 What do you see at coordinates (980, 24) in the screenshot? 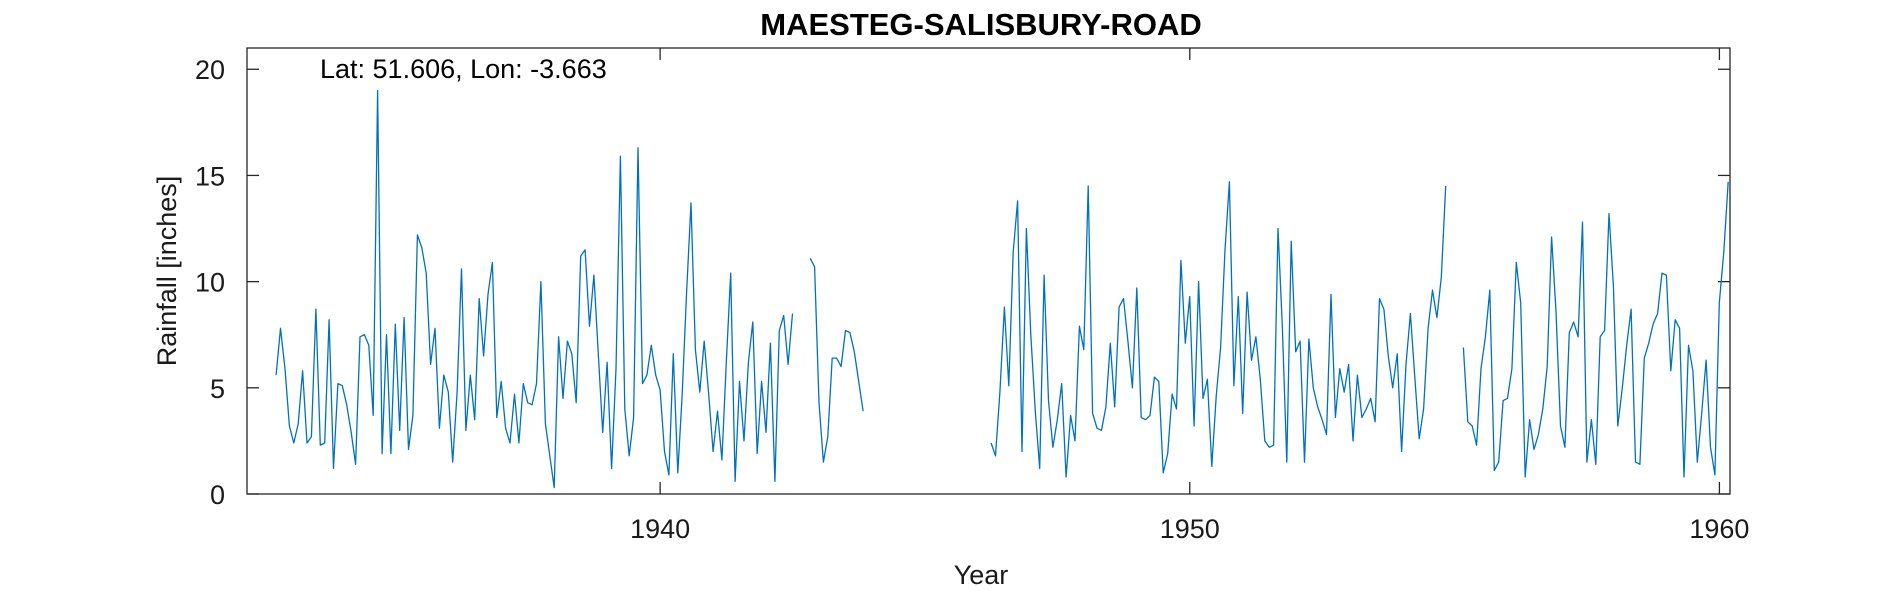
I see `chart-title: MAESTEG-SALISBURY-ROAD` at bounding box center [980, 24].